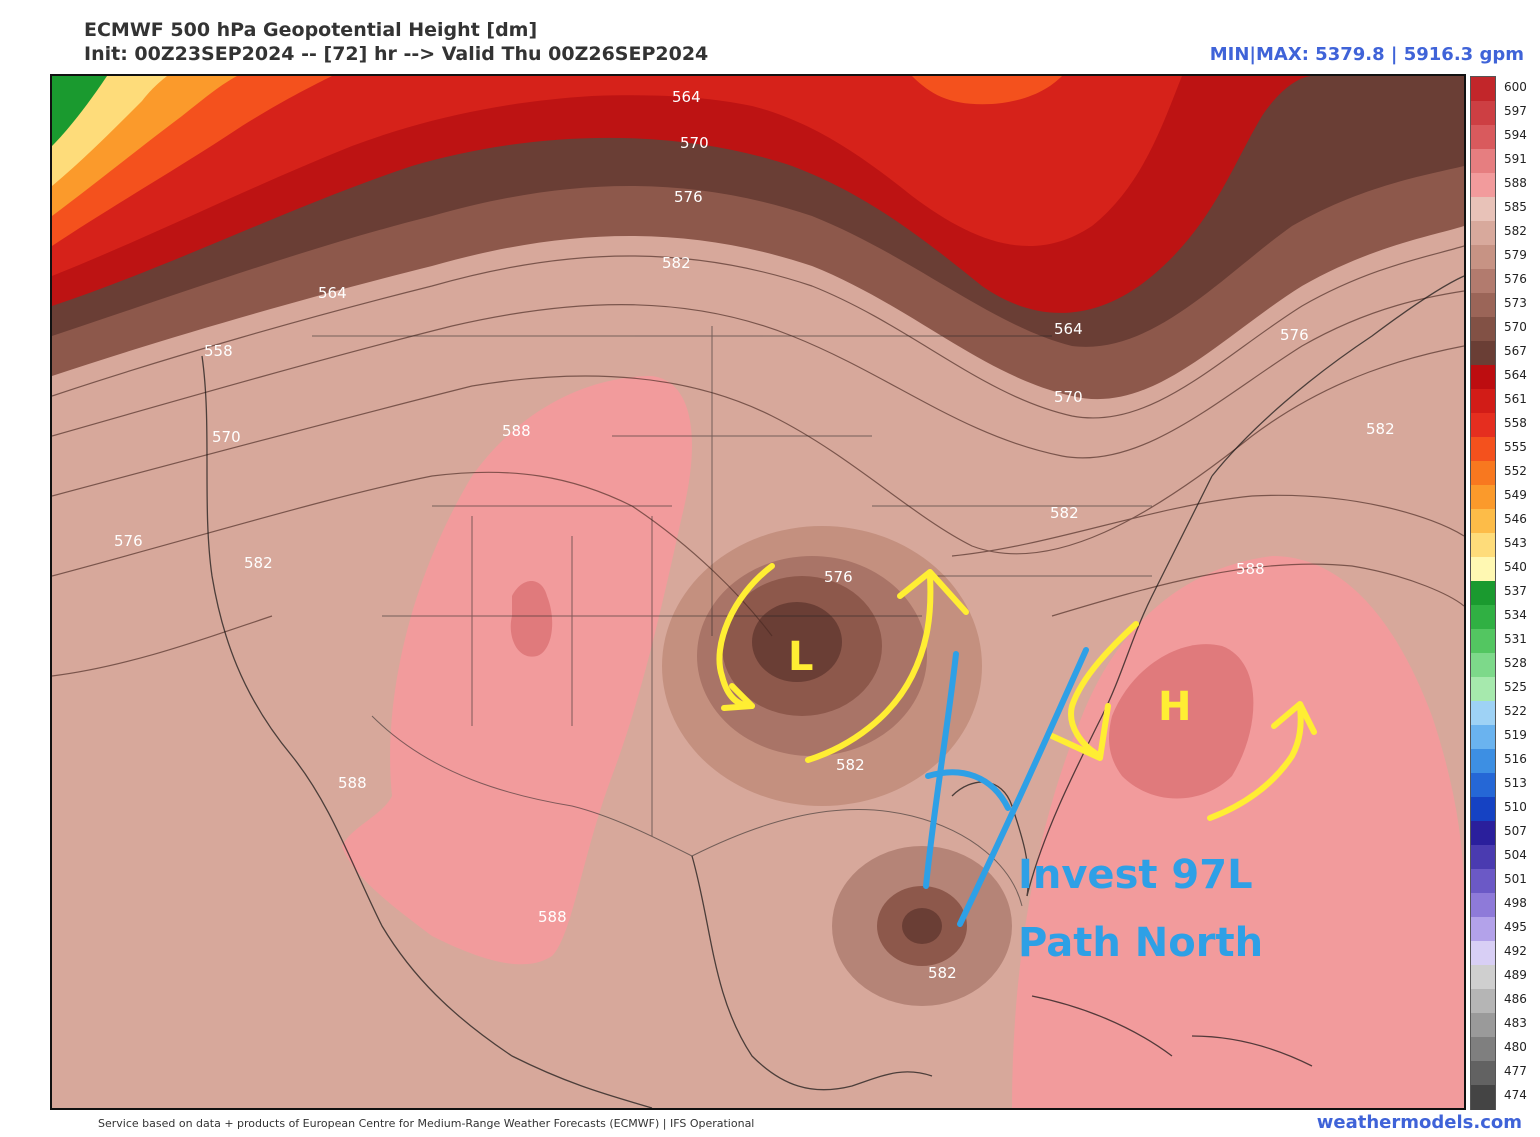 This screenshot has height=1137, width=1540. What do you see at coordinates (1294, 718) in the screenshot?
I see `arrow-high-east-head` at bounding box center [1294, 718].